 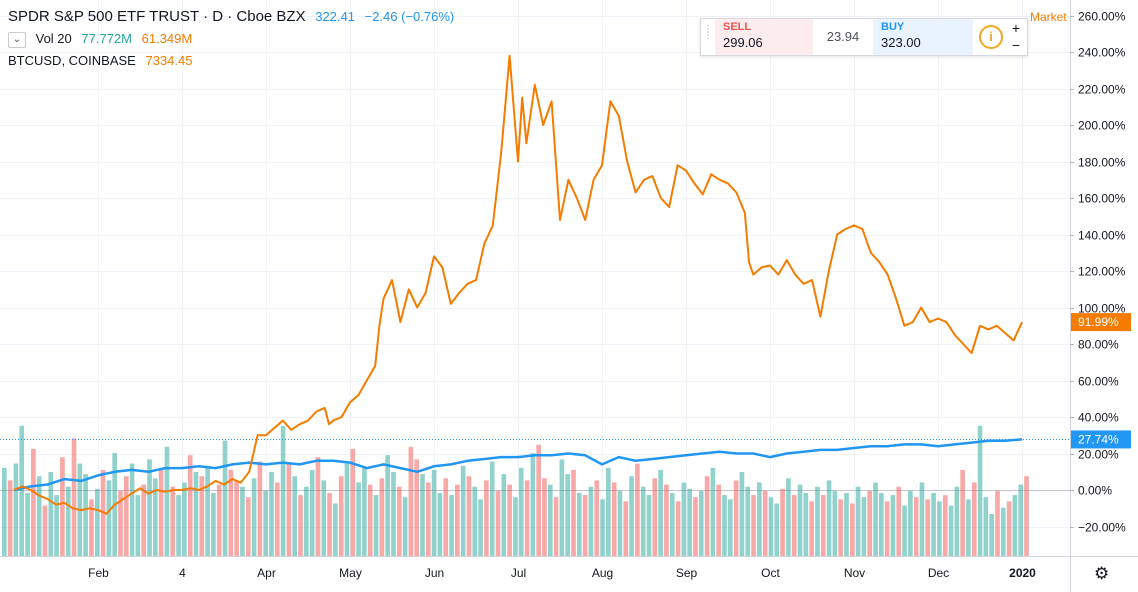 What do you see at coordinates (1102, 309) in the screenshot?
I see `price-tick-label: 100.00%` at bounding box center [1102, 309].